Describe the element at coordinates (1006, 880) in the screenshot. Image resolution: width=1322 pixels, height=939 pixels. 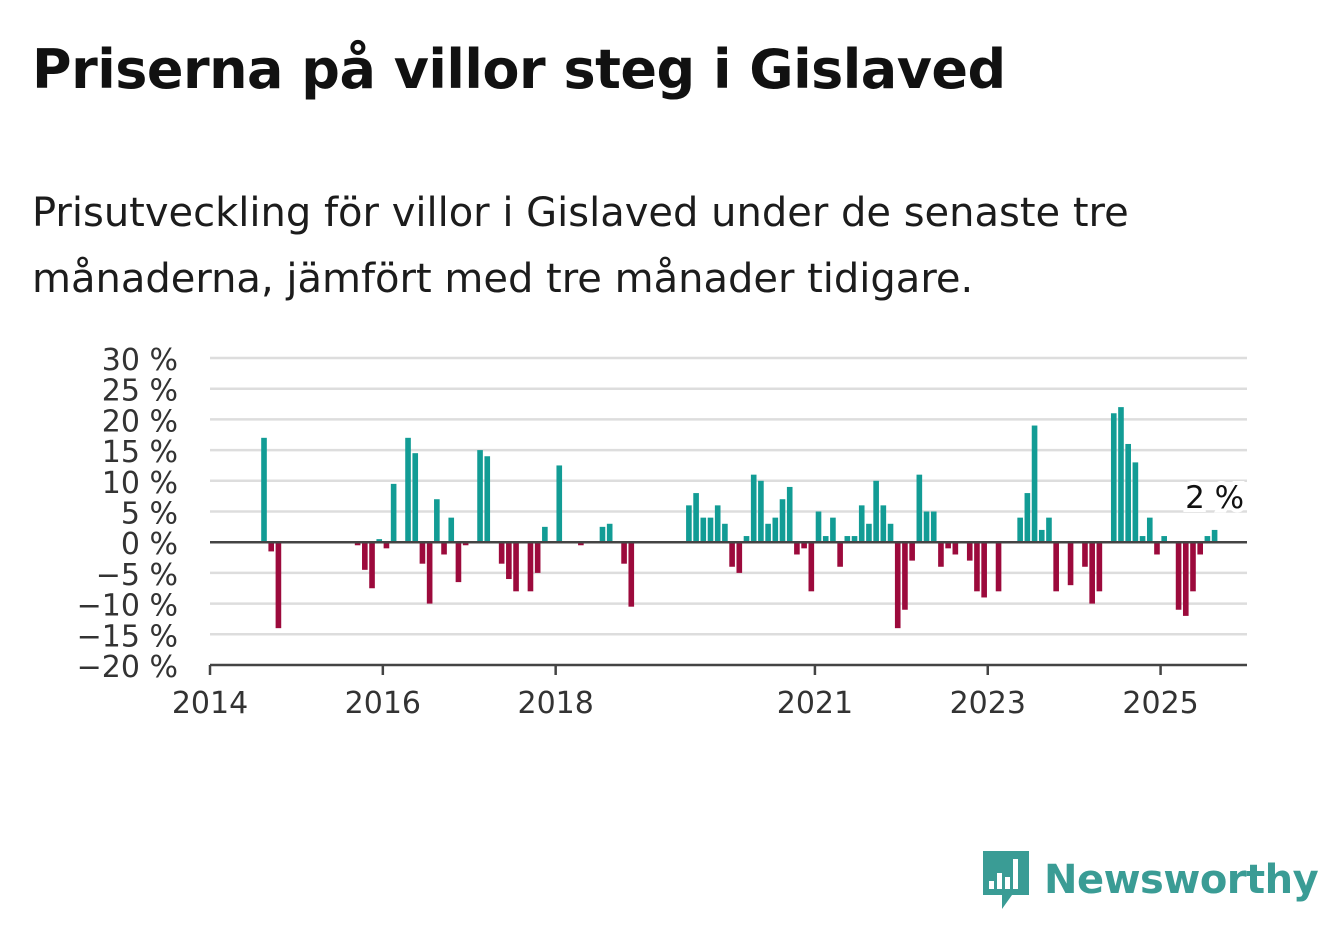
I see `newsworthy-logo-icon` at that location.